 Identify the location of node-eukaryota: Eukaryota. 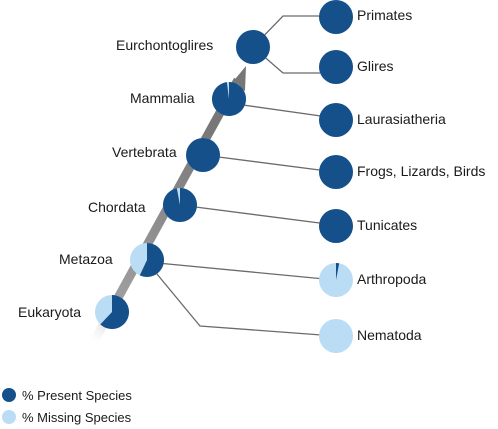
(74, 312).